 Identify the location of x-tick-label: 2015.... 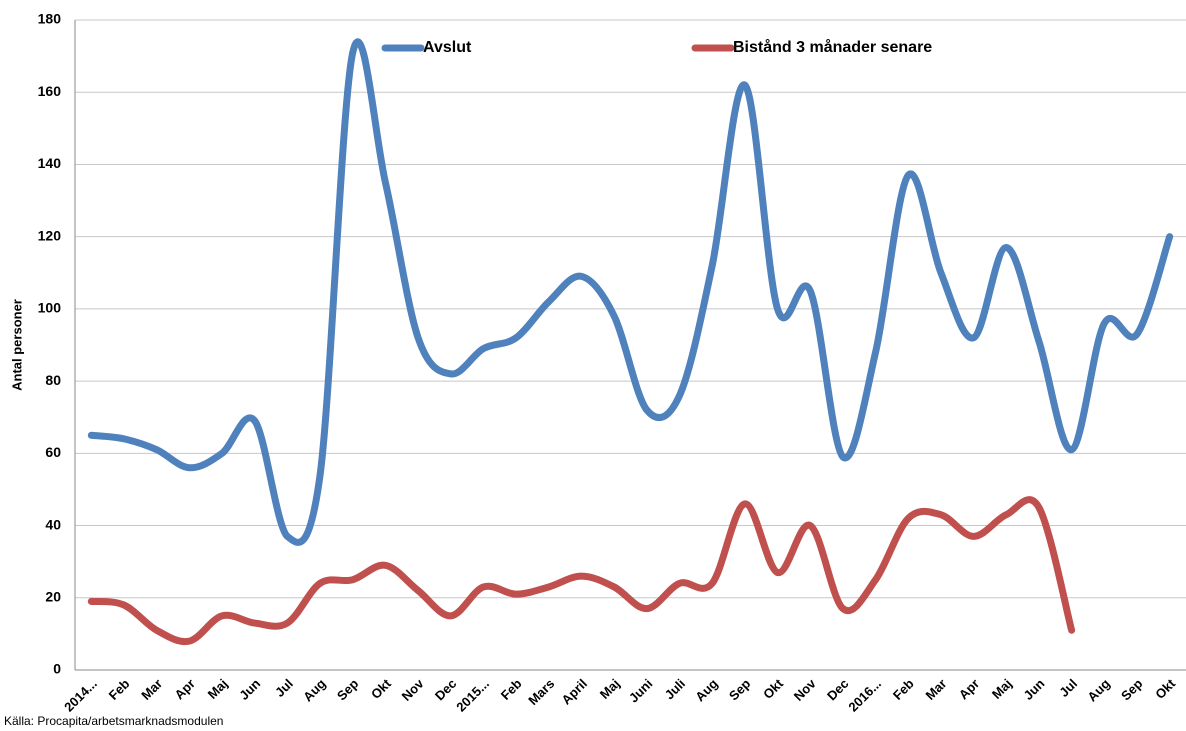
(472, 695).